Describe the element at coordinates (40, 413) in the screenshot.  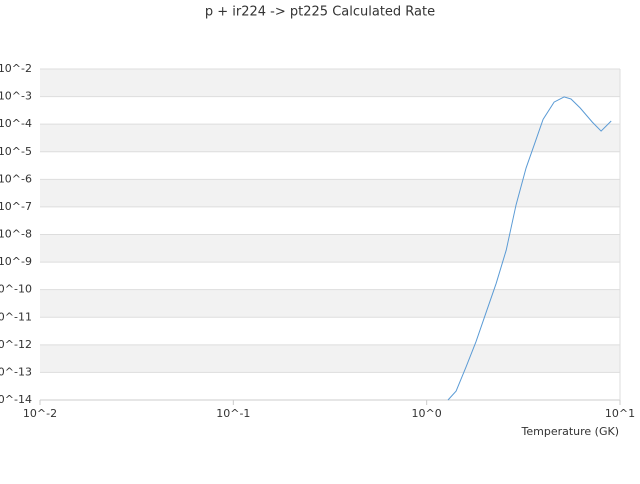
I see `x-tick-label: 10^-2` at that location.